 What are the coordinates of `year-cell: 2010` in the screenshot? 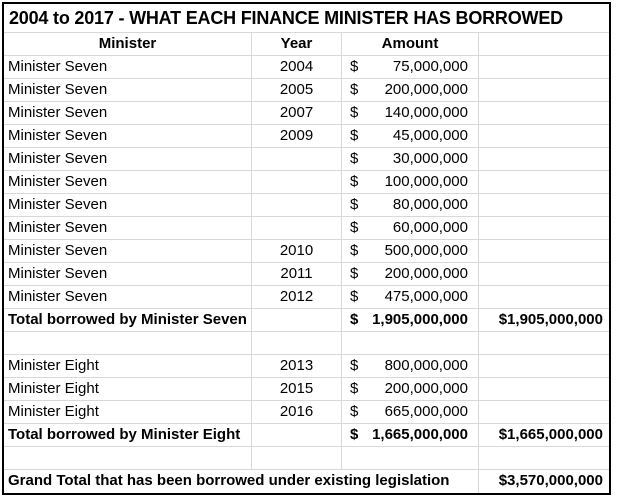 It's located at (297, 251).